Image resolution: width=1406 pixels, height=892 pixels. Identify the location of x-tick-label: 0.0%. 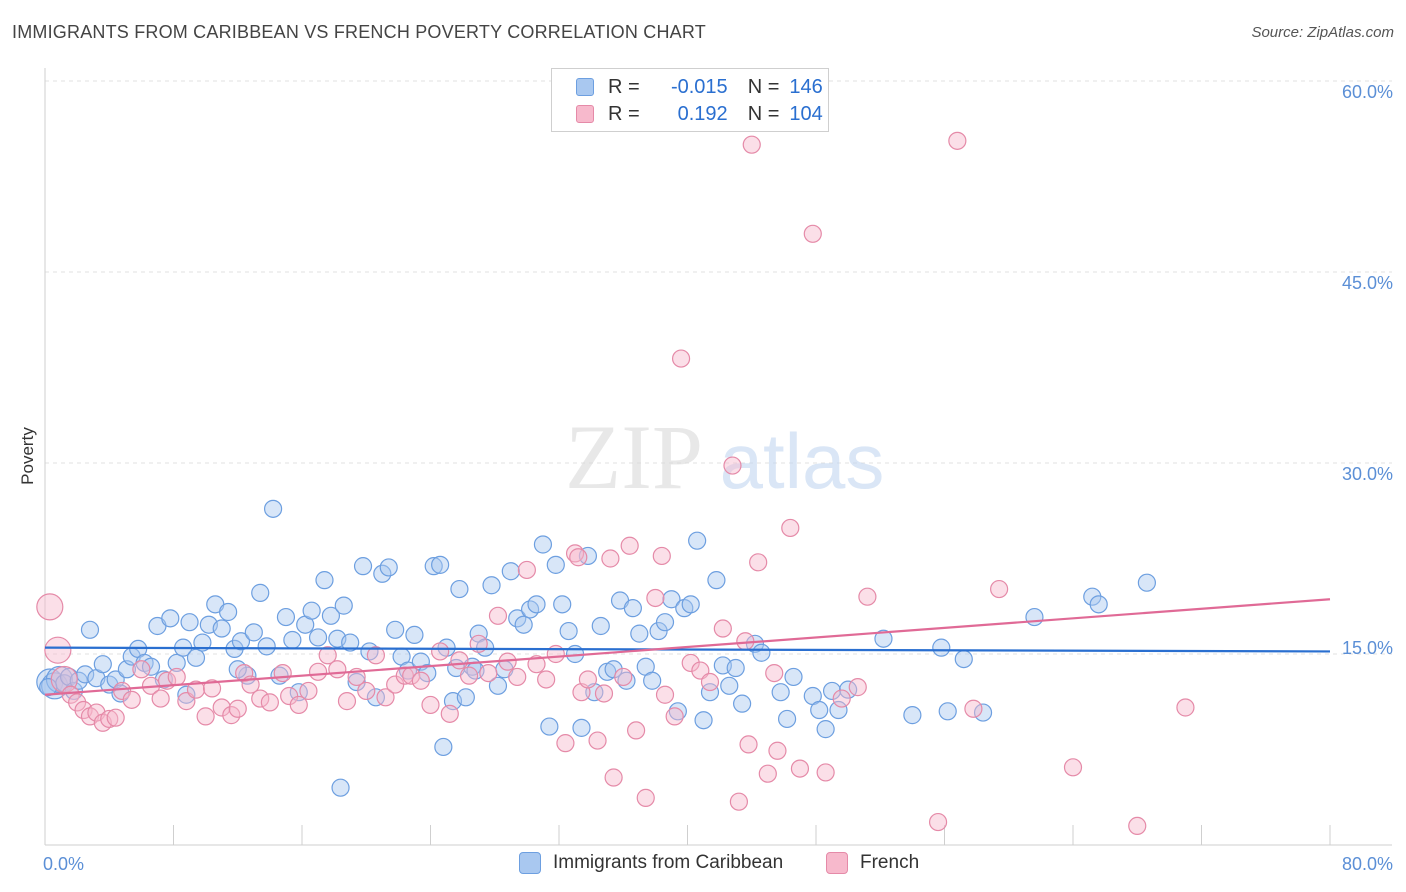
(63, 864).